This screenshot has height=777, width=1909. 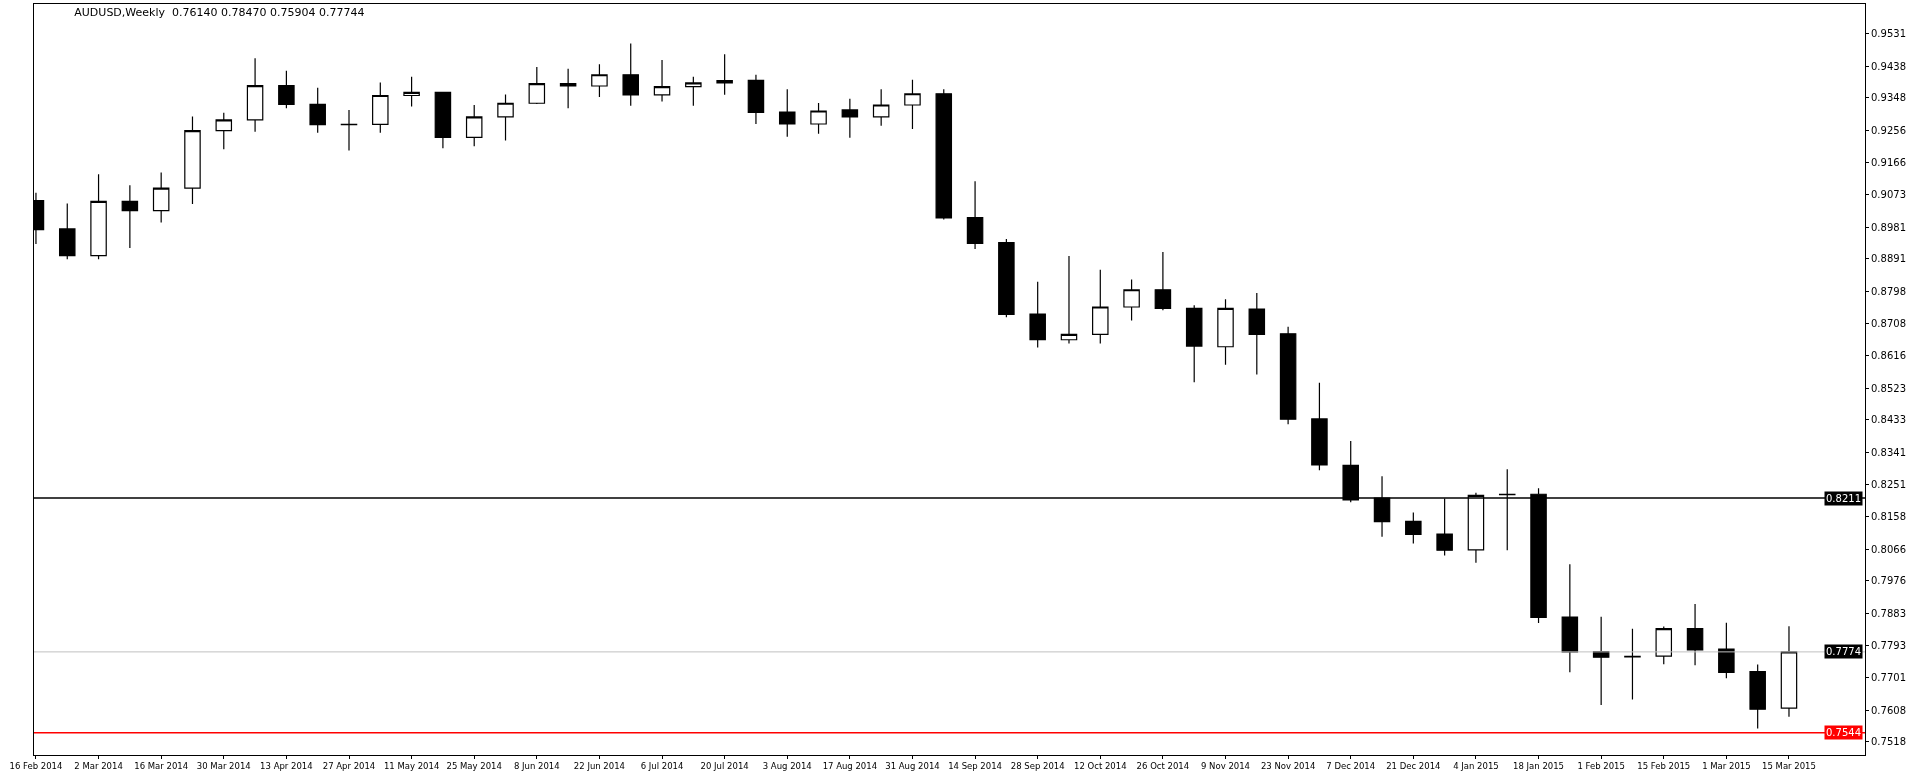 What do you see at coordinates (1888, 645) in the screenshot?
I see `y-tick-label: 0.7793` at bounding box center [1888, 645].